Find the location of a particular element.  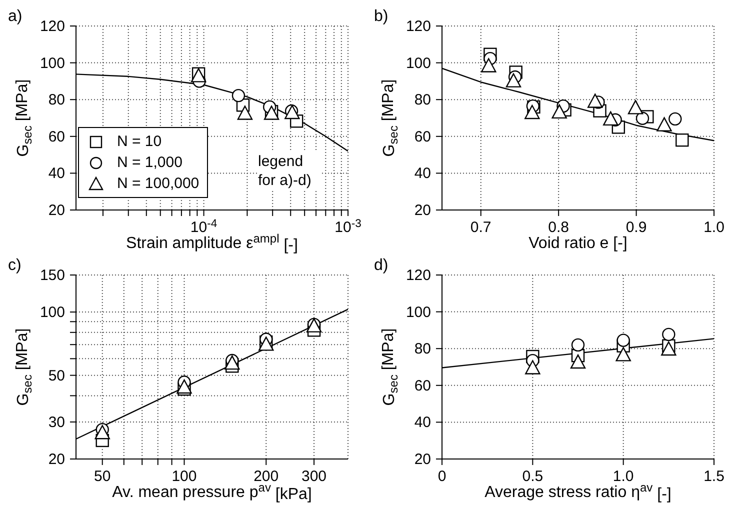

y-tick-label: 50 is located at coordinates (56, 375).